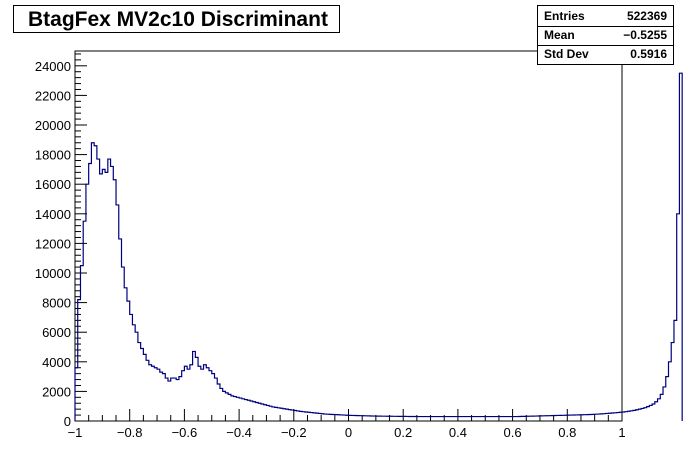  What do you see at coordinates (130, 432) in the screenshot?
I see `x-tick-label: −0.8` at bounding box center [130, 432].